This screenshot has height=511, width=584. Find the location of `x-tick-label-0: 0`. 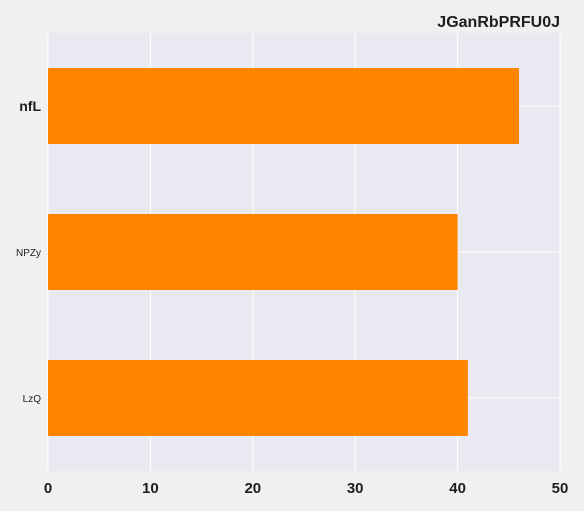

x-tick-label-0: 0 is located at coordinates (48, 488).